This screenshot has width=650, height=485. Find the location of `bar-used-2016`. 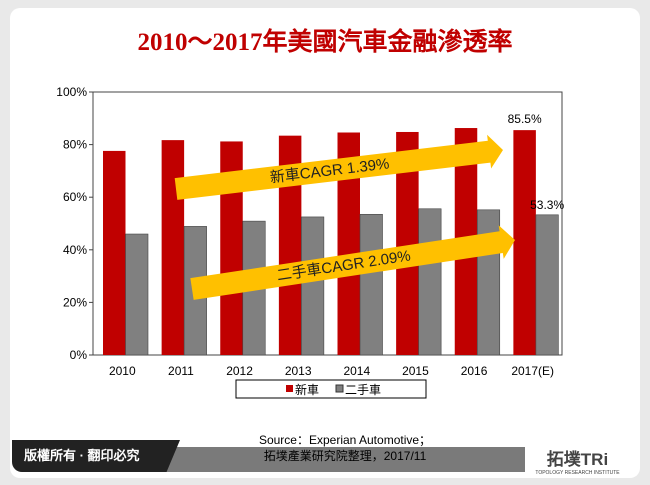

bar-used-2016 is located at coordinates (488, 282).